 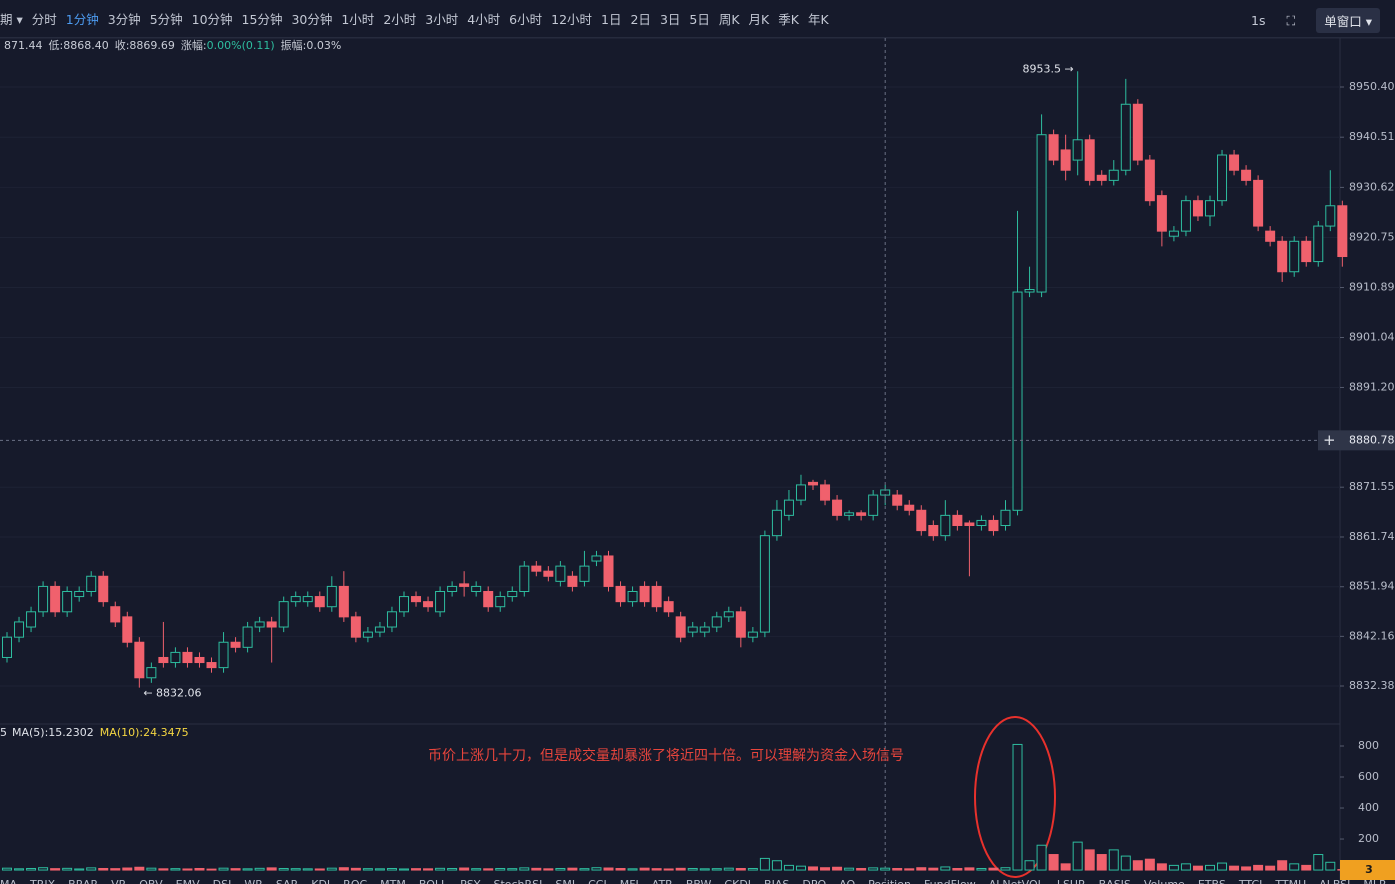 I want to click on indicator-tab: ALNetVOL, so click(x=1017, y=881).